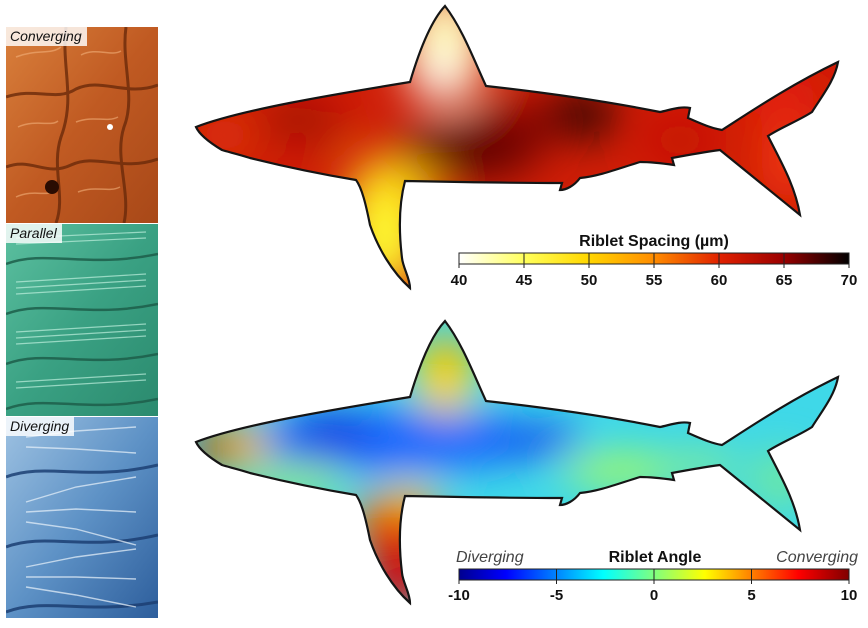 The height and width of the screenshot is (628, 868). I want to click on spacing-colorbar-tick-label: 70, so click(849, 280).